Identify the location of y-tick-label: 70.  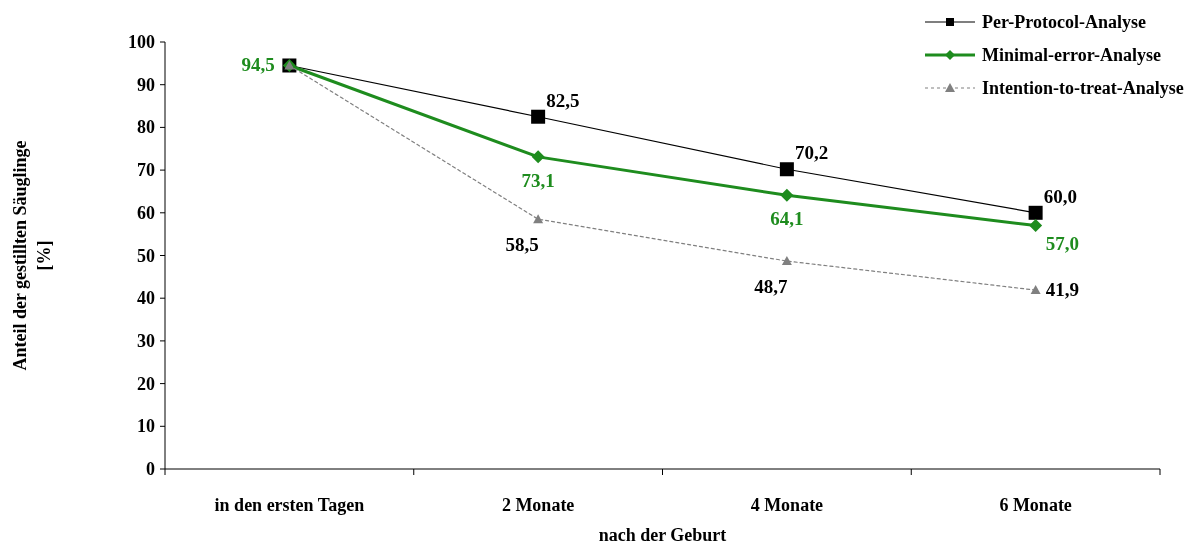
(146, 170).